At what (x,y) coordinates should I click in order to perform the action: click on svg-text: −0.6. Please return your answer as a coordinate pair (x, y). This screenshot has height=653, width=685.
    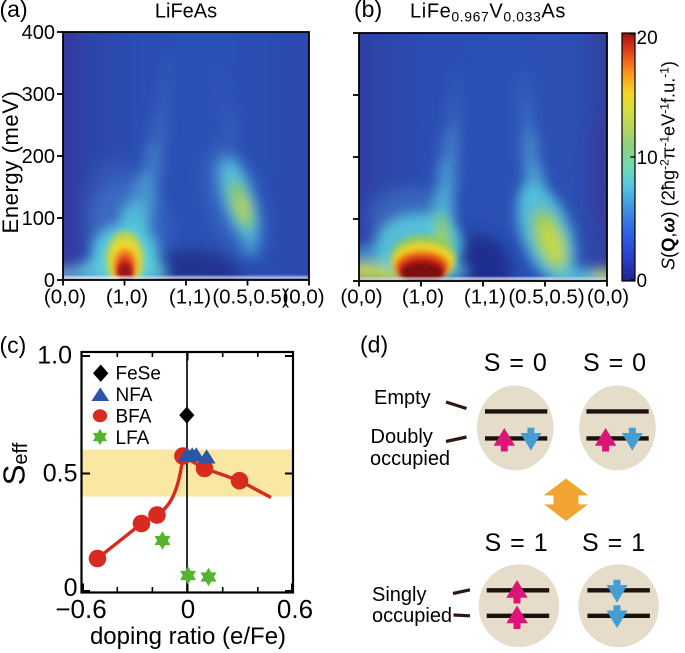
    Looking at the image, I should click on (80, 609).